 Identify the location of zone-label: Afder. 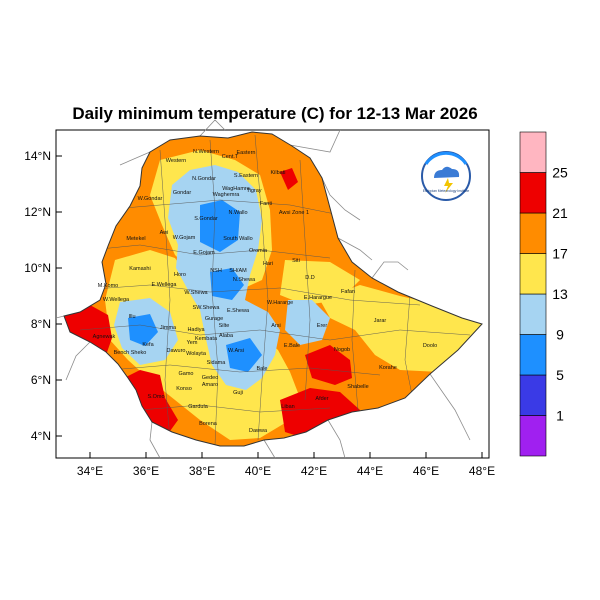
(321, 399).